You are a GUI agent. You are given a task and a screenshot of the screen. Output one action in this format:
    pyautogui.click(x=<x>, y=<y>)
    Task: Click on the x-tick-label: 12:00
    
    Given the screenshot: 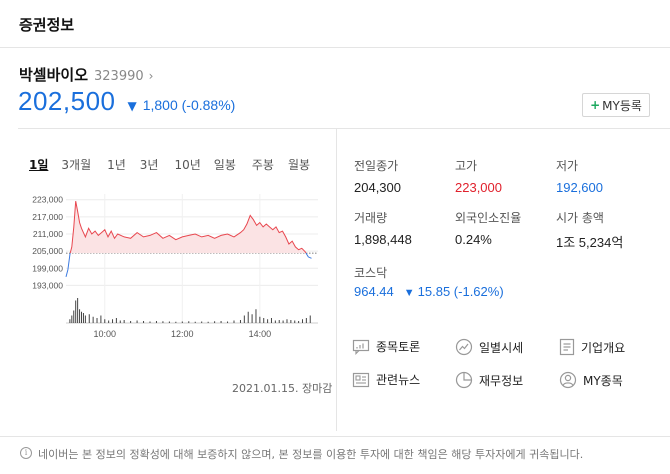 What is the action you would take?
    pyautogui.click(x=182, y=334)
    